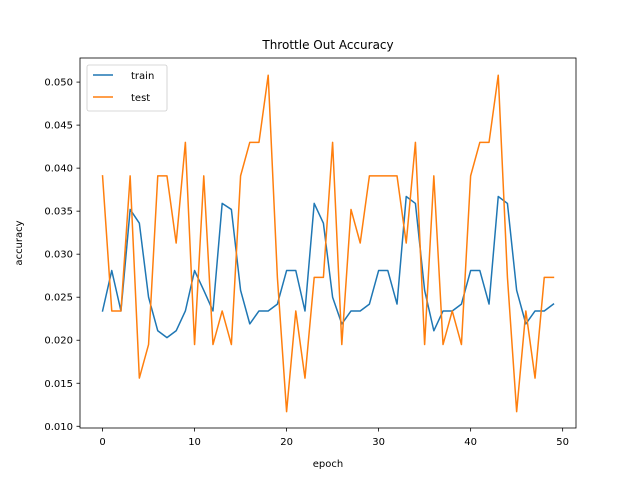 The image size is (640, 480). I want to click on x-tick-label: 30, so click(378, 442).